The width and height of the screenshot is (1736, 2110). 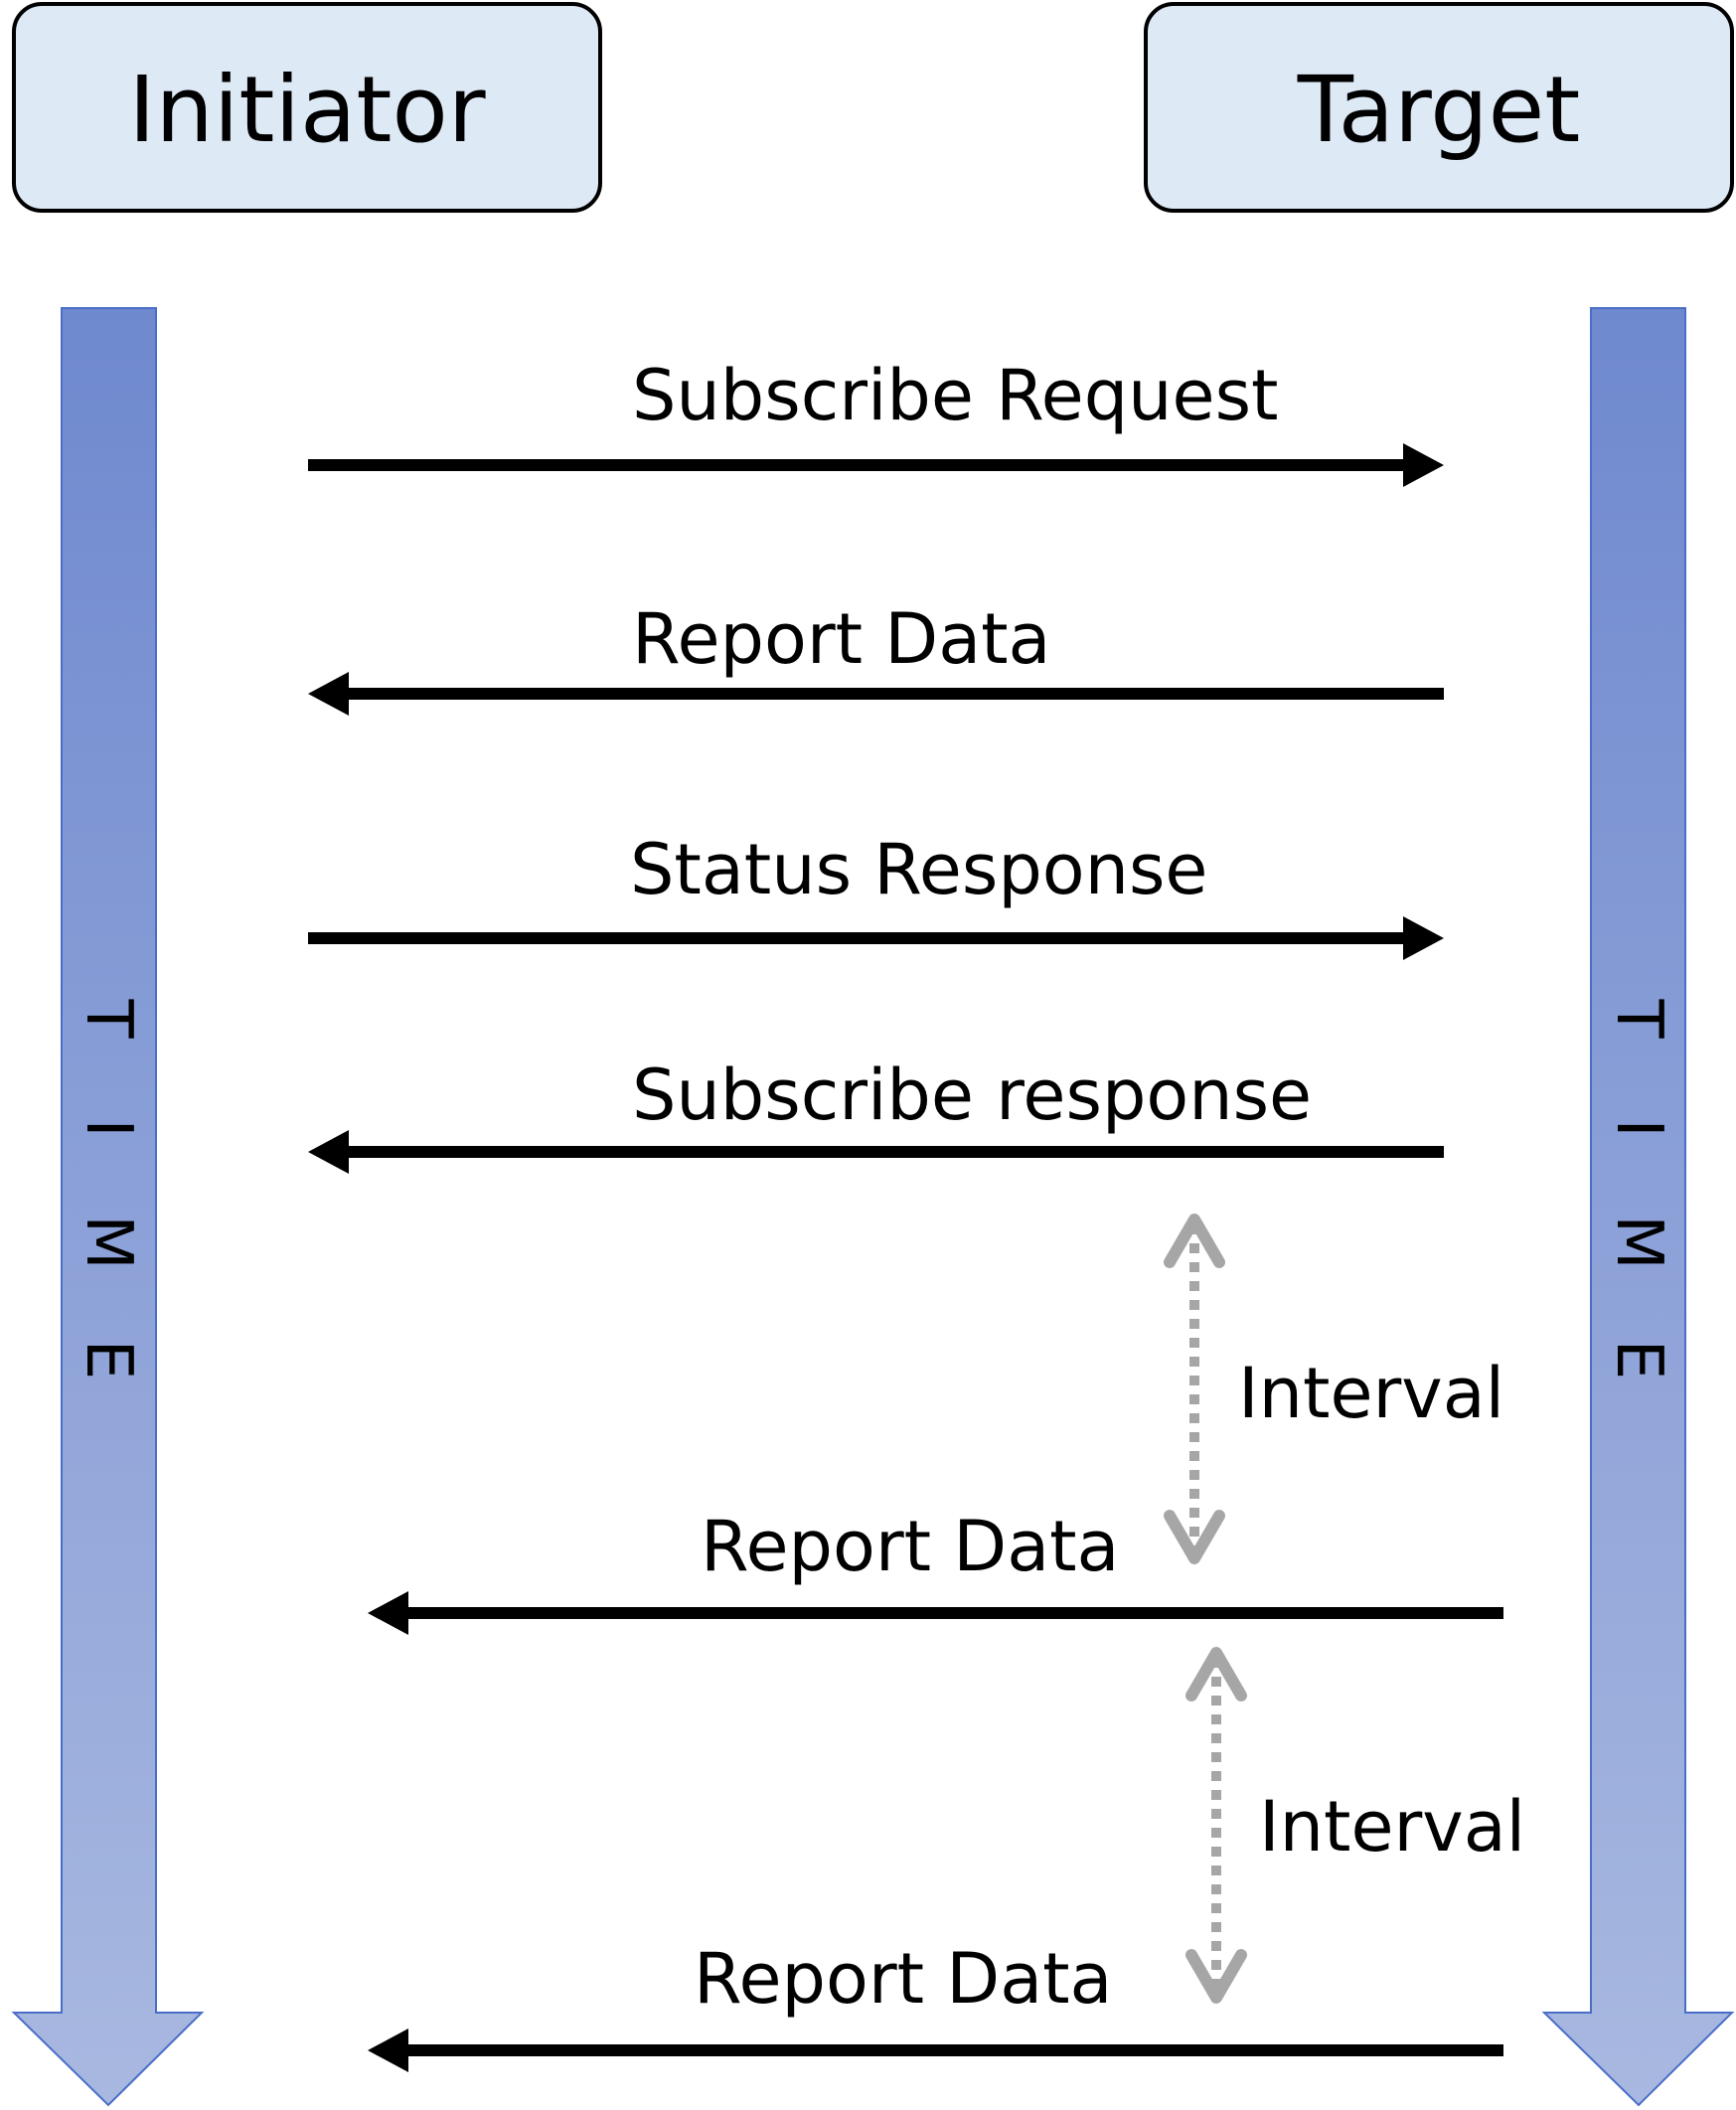 I want to click on timeline-letter-right-e: E, so click(x=1638, y=1360).